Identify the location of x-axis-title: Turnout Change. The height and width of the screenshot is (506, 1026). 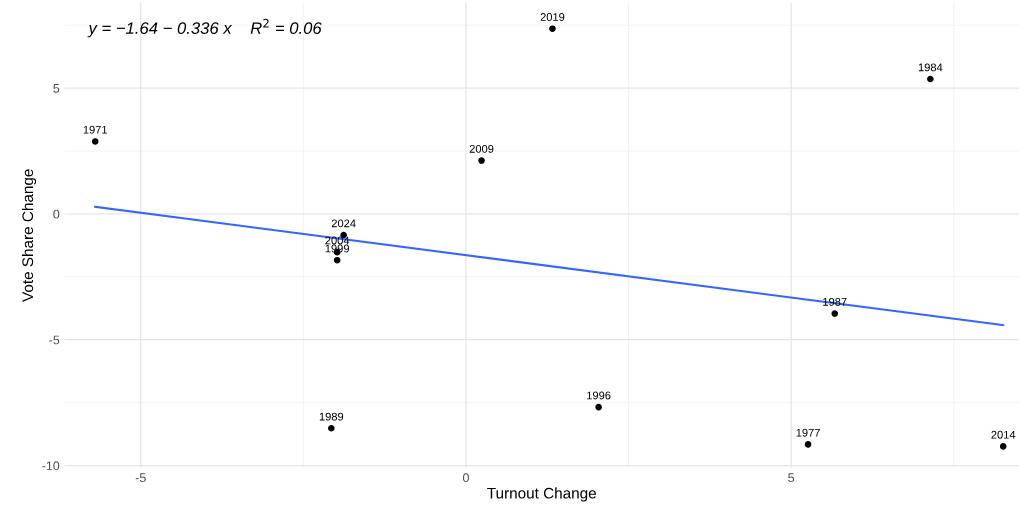
(541, 494).